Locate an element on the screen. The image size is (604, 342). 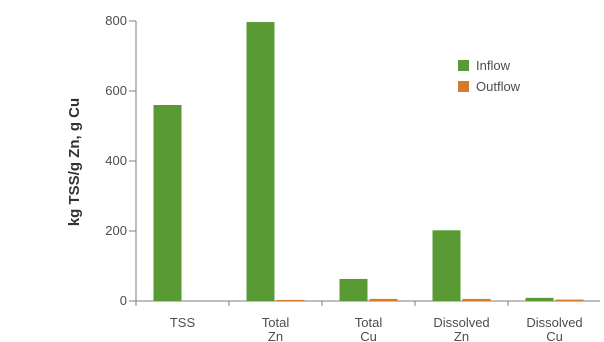
legend-swatch-outflow is located at coordinates (463, 86).